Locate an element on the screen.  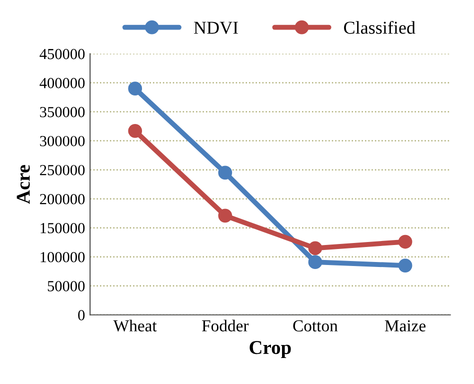
x-tick-label: Maize is located at coordinates (405, 326).